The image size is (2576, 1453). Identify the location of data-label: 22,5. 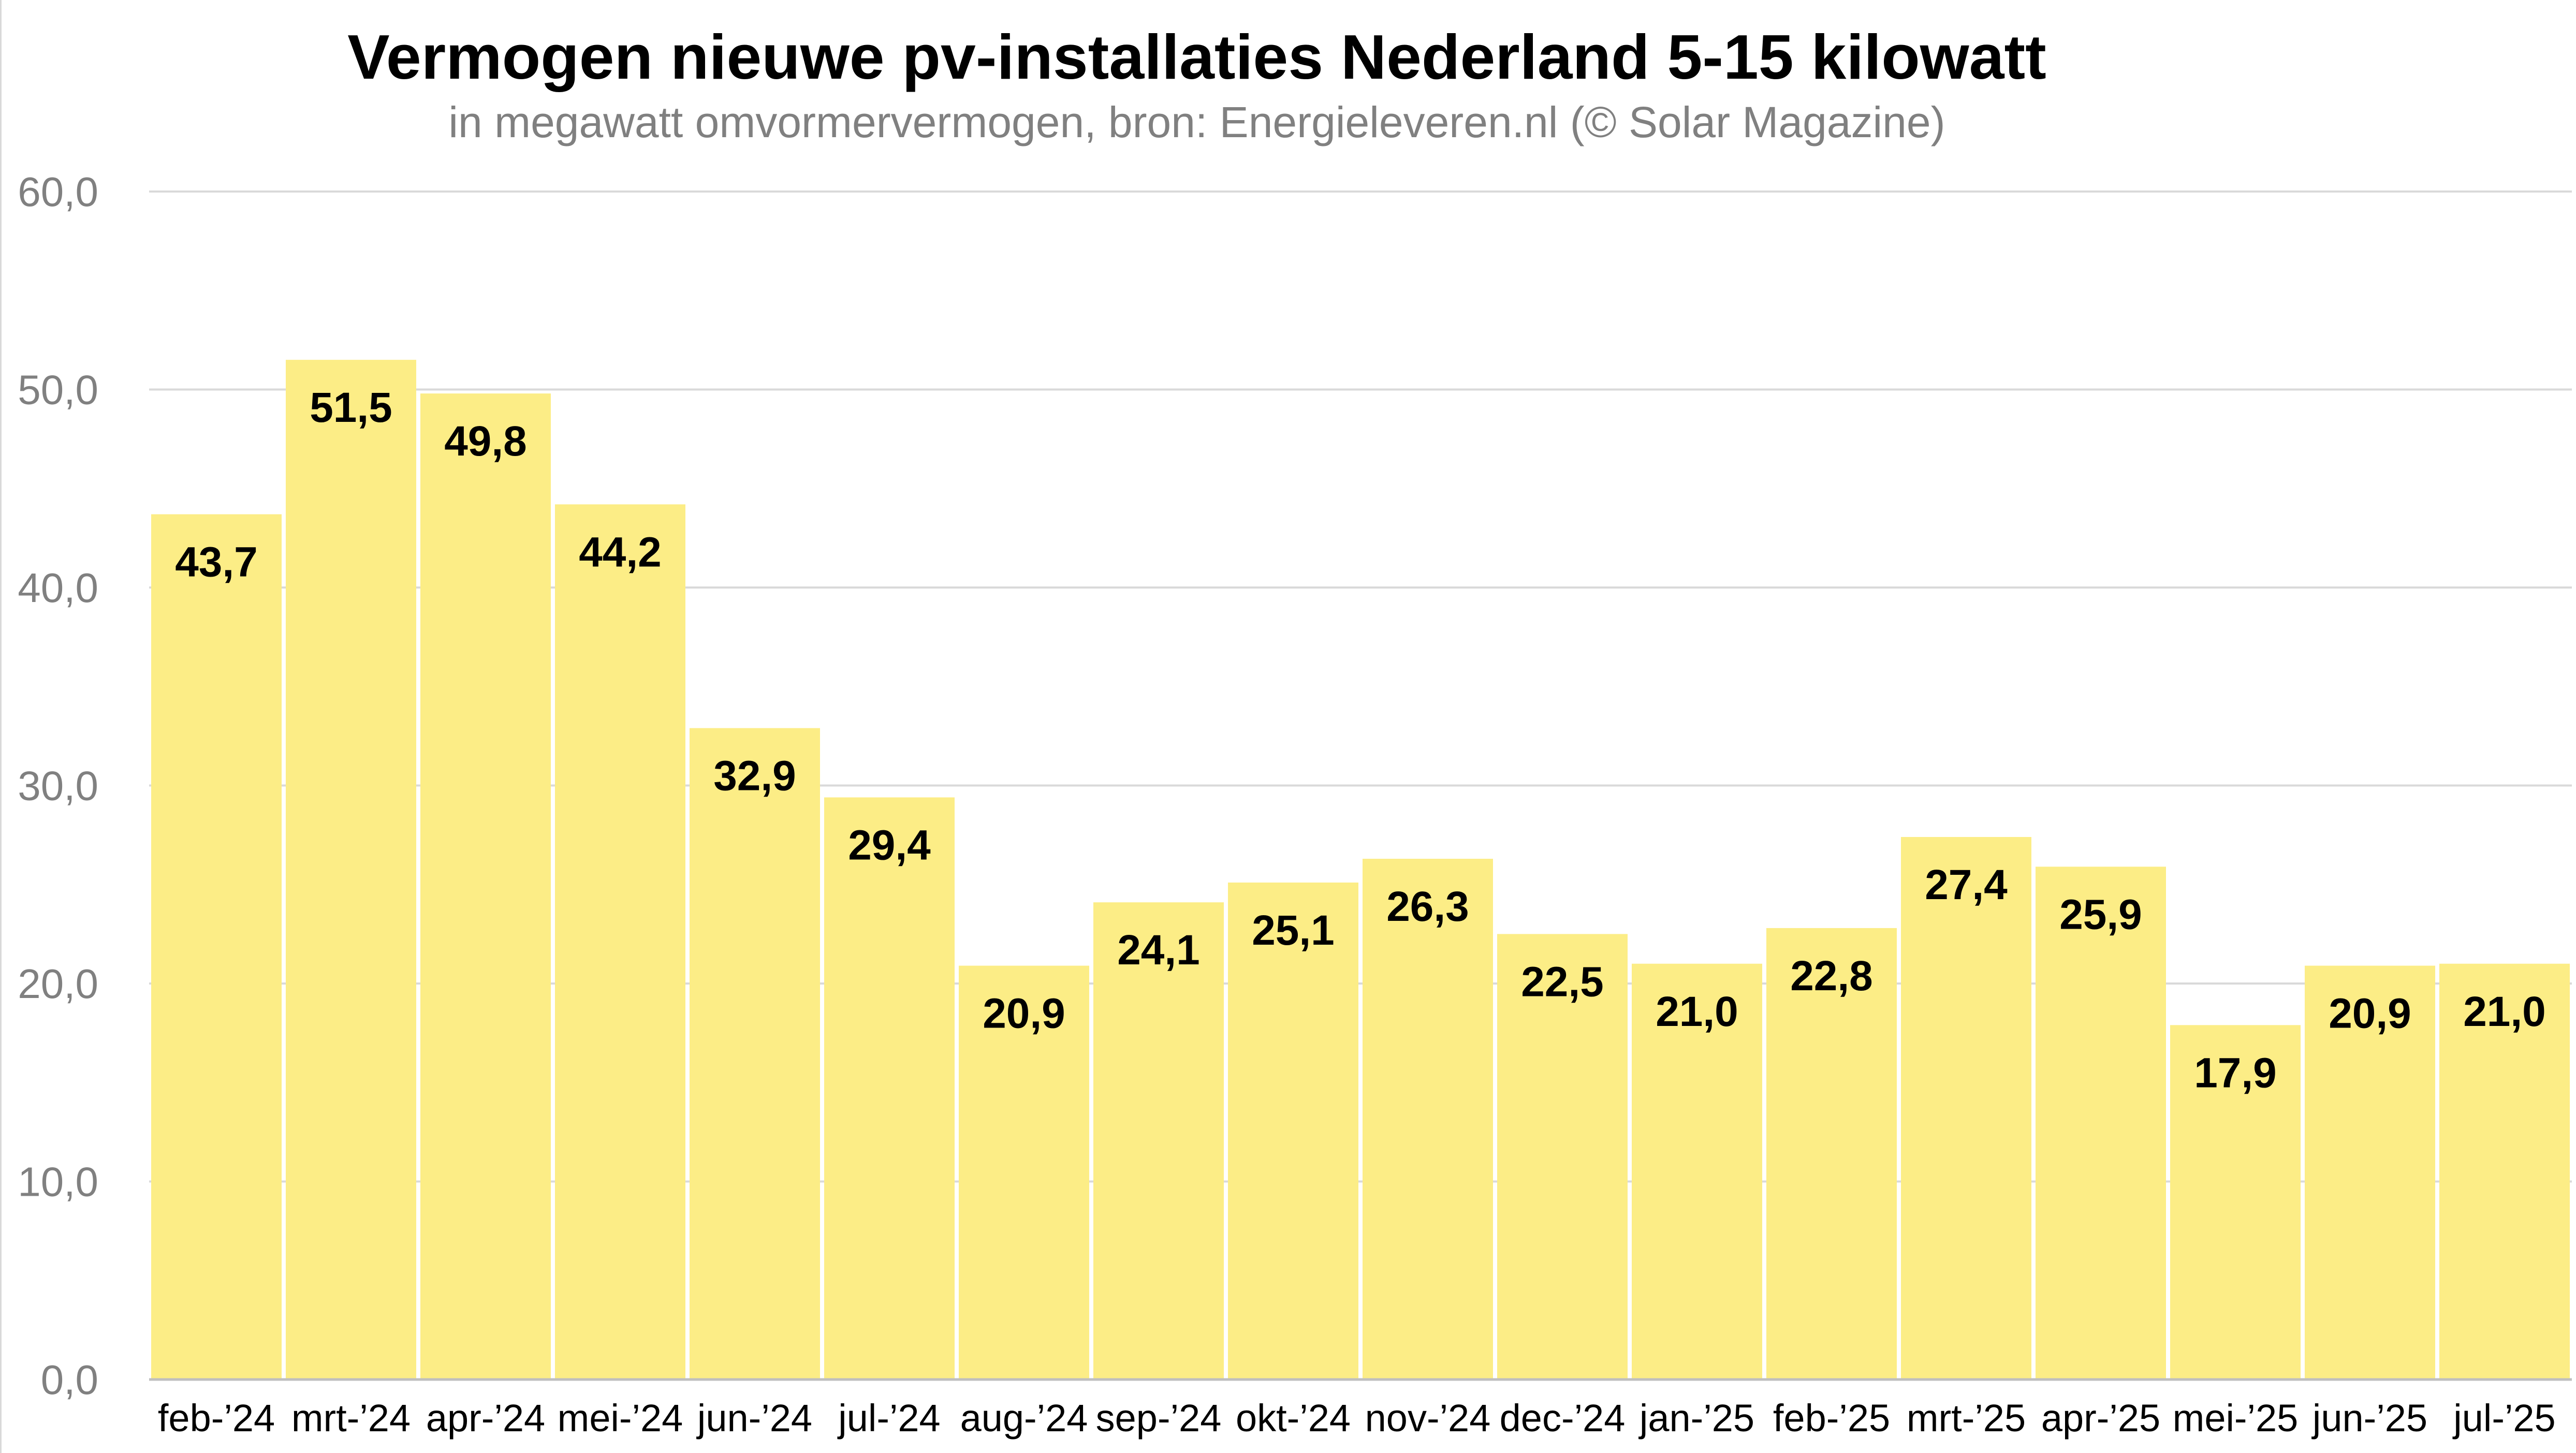
(1563, 981).